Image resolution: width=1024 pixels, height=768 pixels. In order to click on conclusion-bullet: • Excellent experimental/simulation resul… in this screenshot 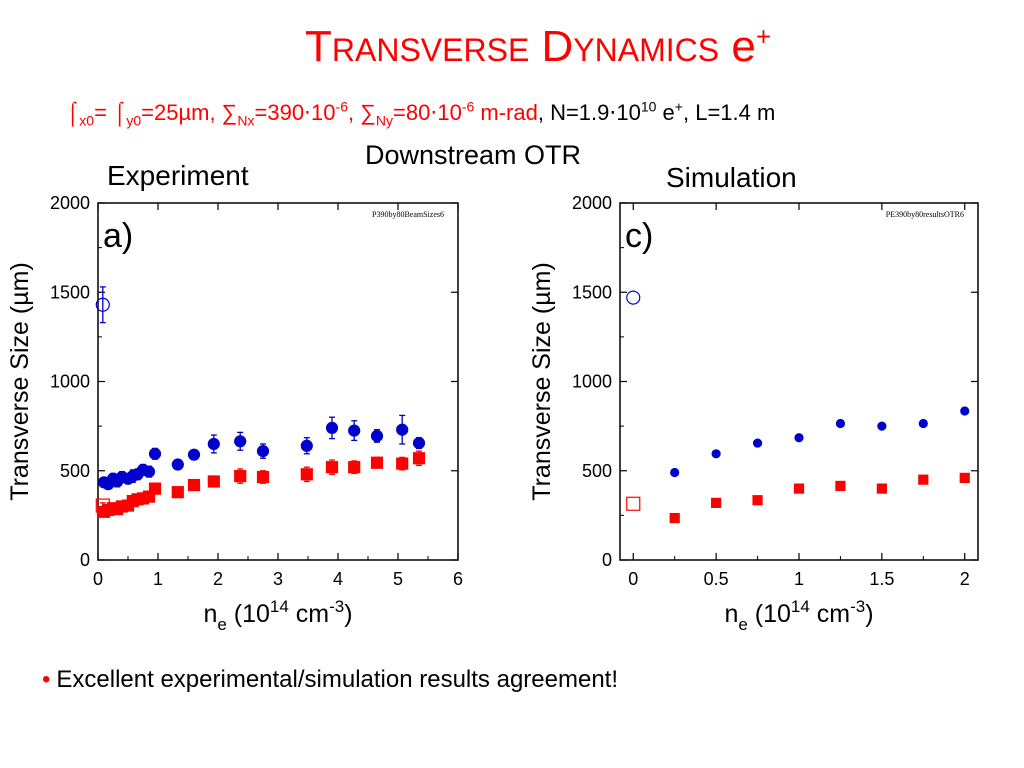, I will do `click(330, 680)`.